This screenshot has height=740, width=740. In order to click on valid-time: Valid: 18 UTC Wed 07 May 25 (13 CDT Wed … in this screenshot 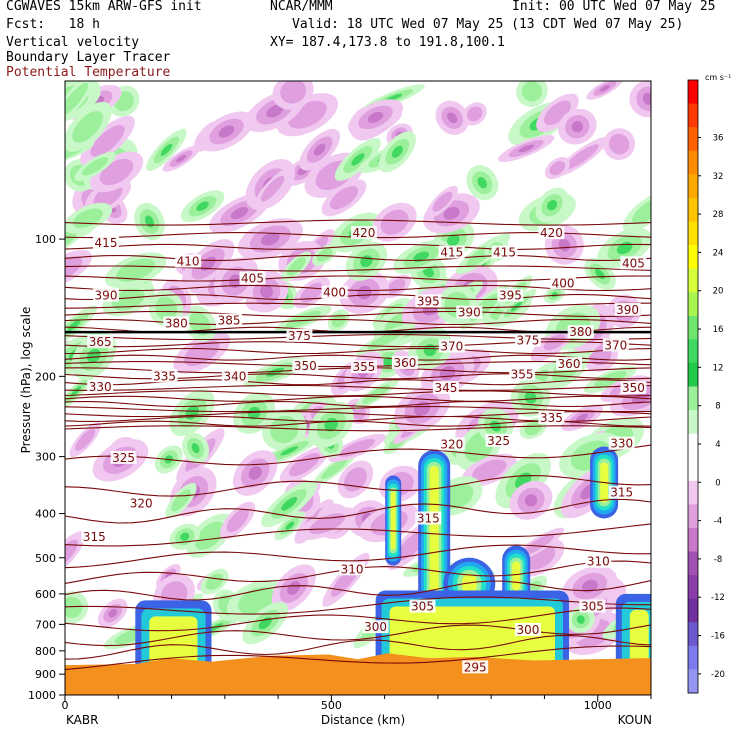, I will do `click(488, 24)`.